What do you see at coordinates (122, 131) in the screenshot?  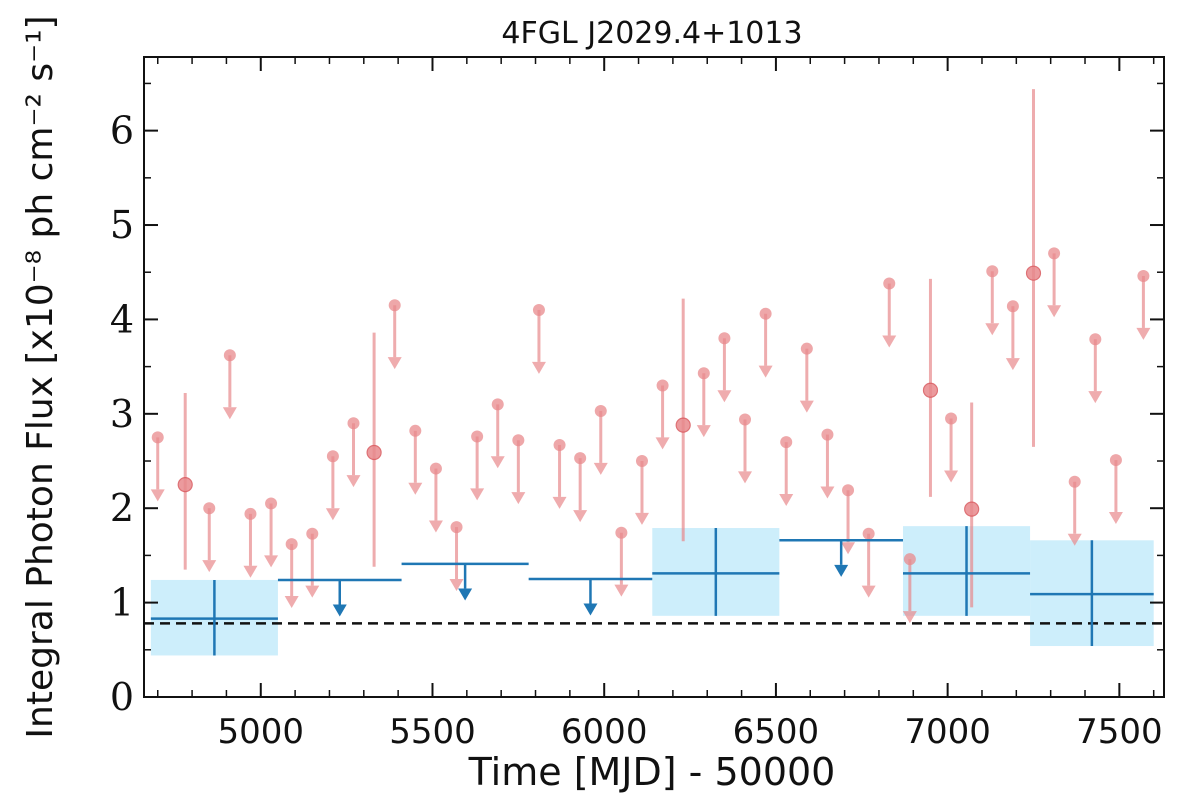 I see `y-tick-label: 6` at bounding box center [122, 131].